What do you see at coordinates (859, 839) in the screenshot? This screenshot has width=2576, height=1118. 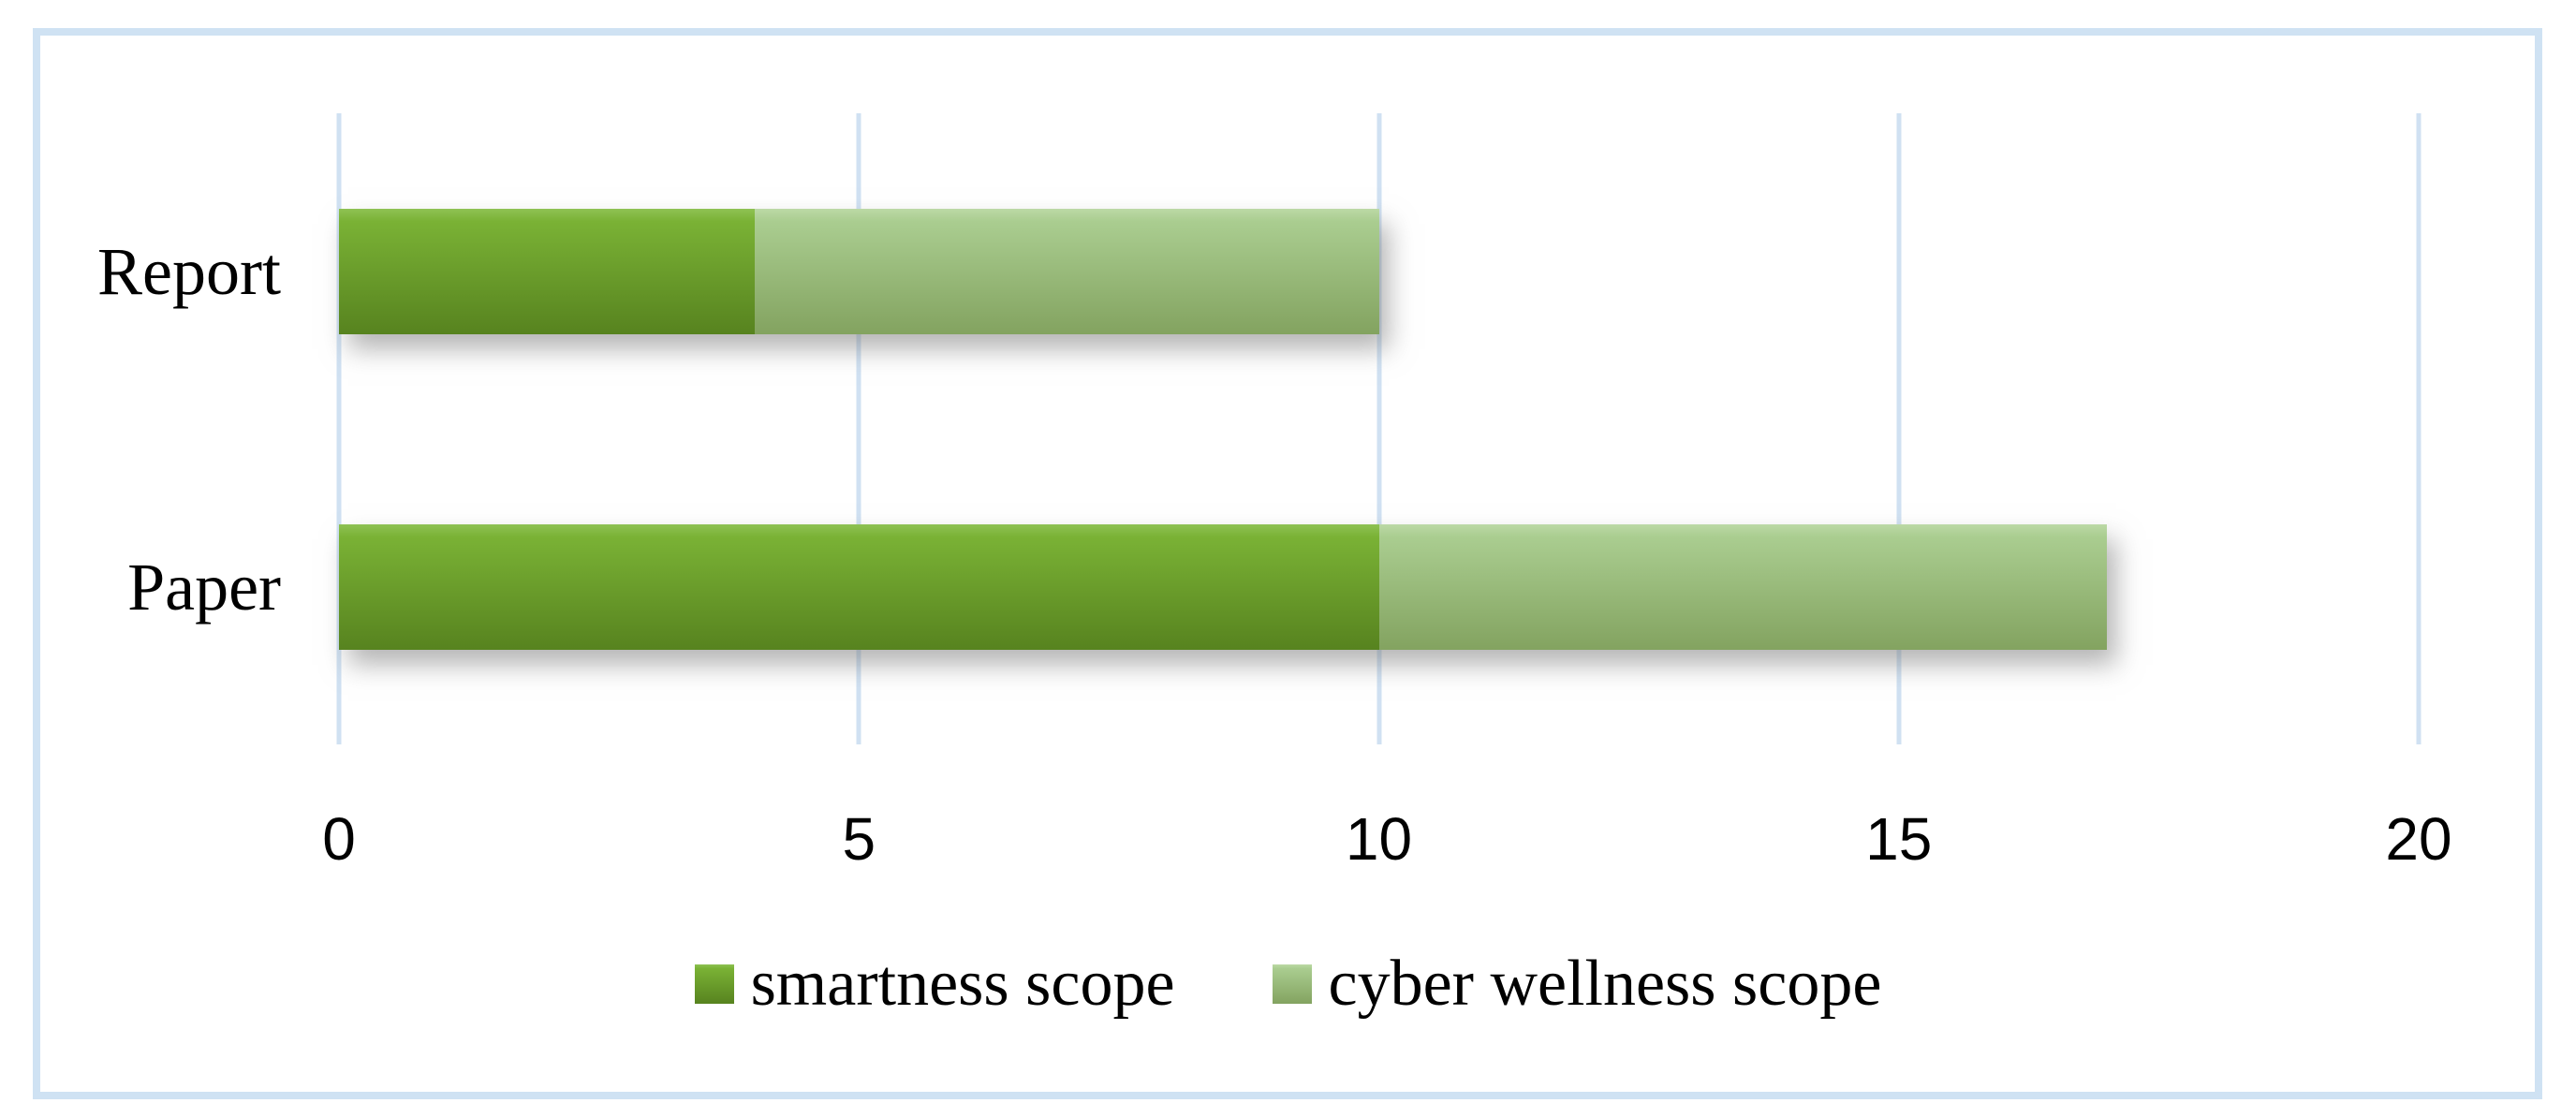 I see `x-tick-label-5: 5` at bounding box center [859, 839].